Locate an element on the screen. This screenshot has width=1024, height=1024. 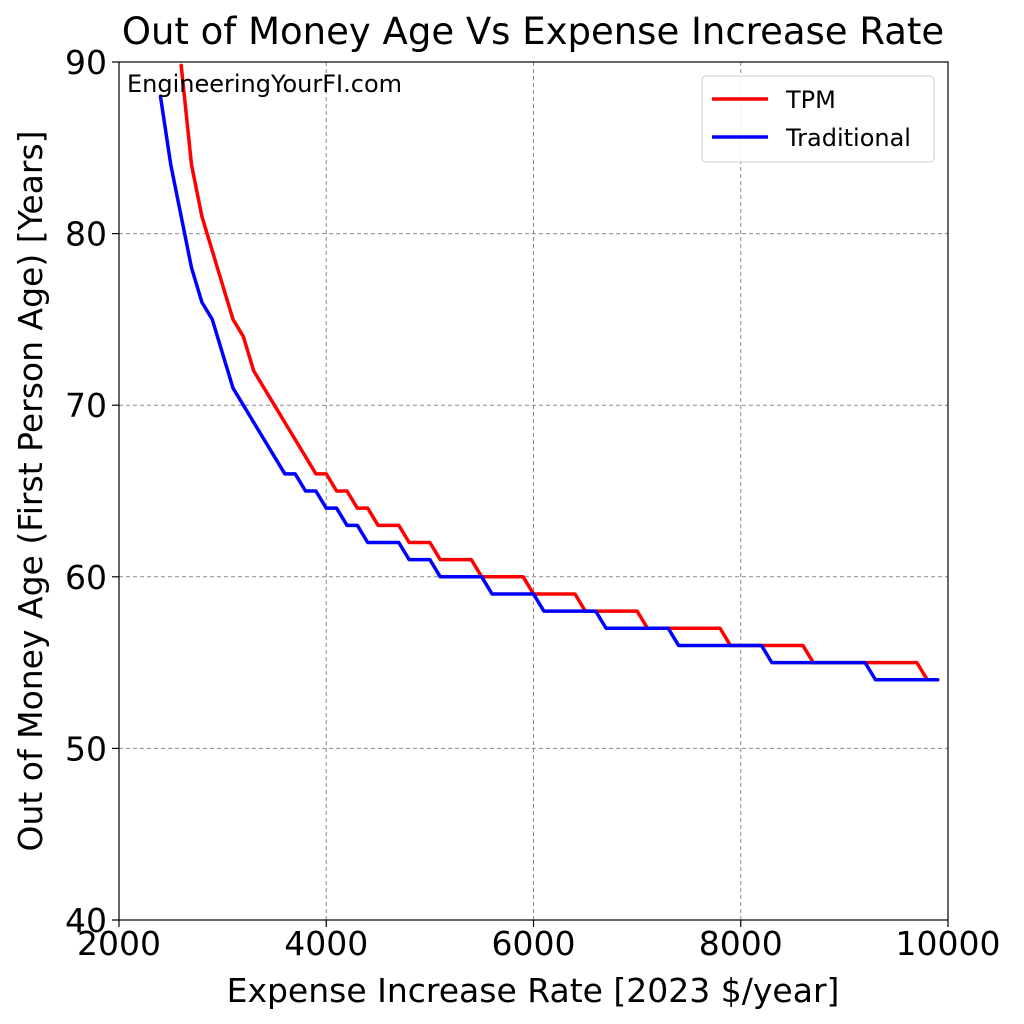
y-tick-label: 50 is located at coordinates (86, 748).